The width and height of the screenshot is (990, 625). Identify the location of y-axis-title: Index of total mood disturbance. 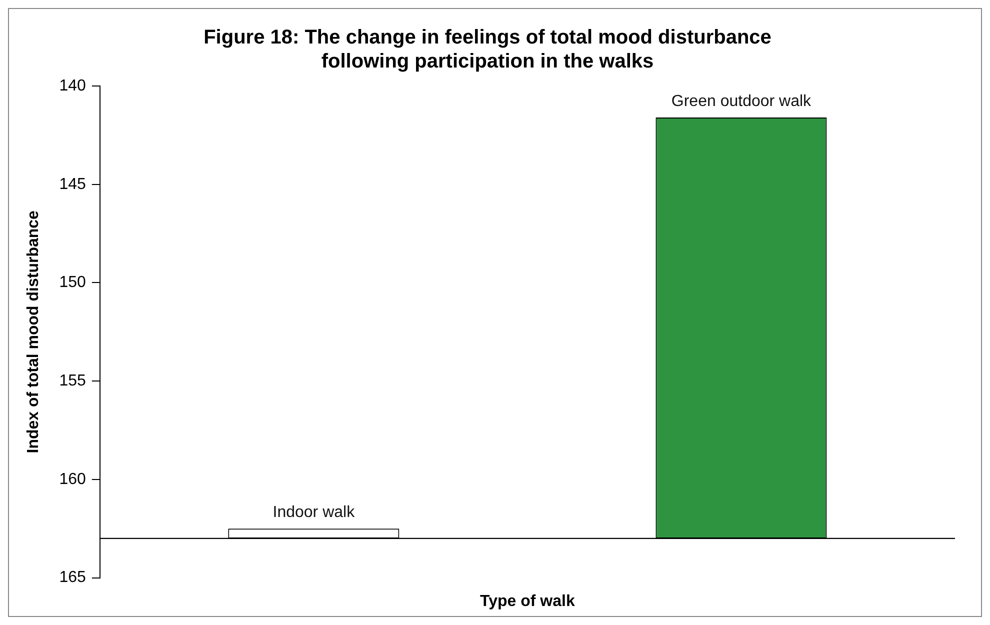
(33, 332).